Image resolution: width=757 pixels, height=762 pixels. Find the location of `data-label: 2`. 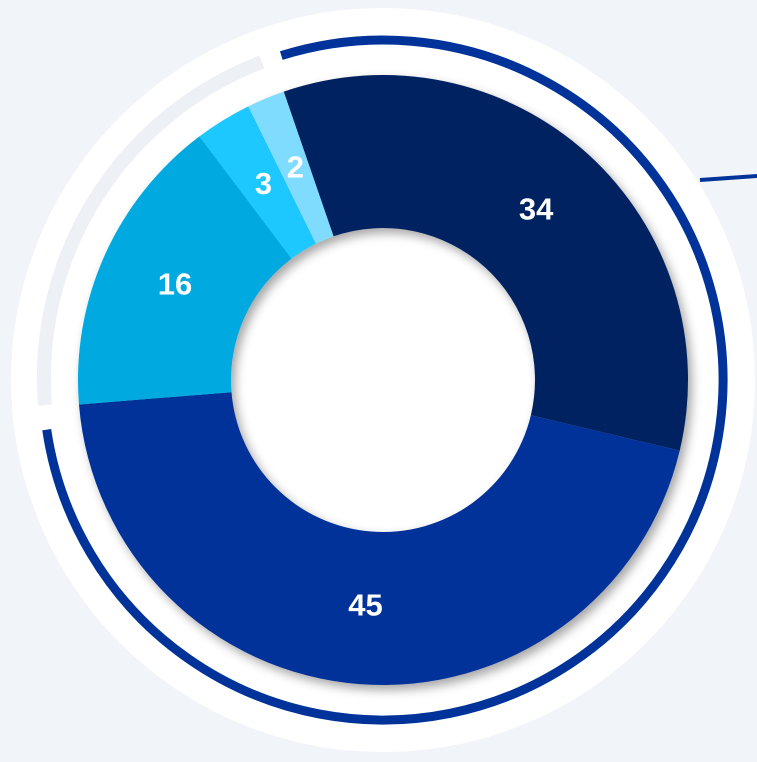

data-label: 2 is located at coordinates (295, 167).